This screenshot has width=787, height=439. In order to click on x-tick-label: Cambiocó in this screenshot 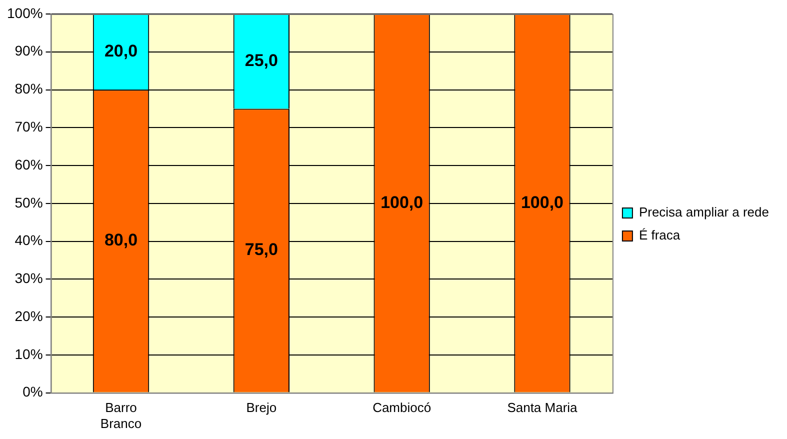, I will do `click(402, 408)`.